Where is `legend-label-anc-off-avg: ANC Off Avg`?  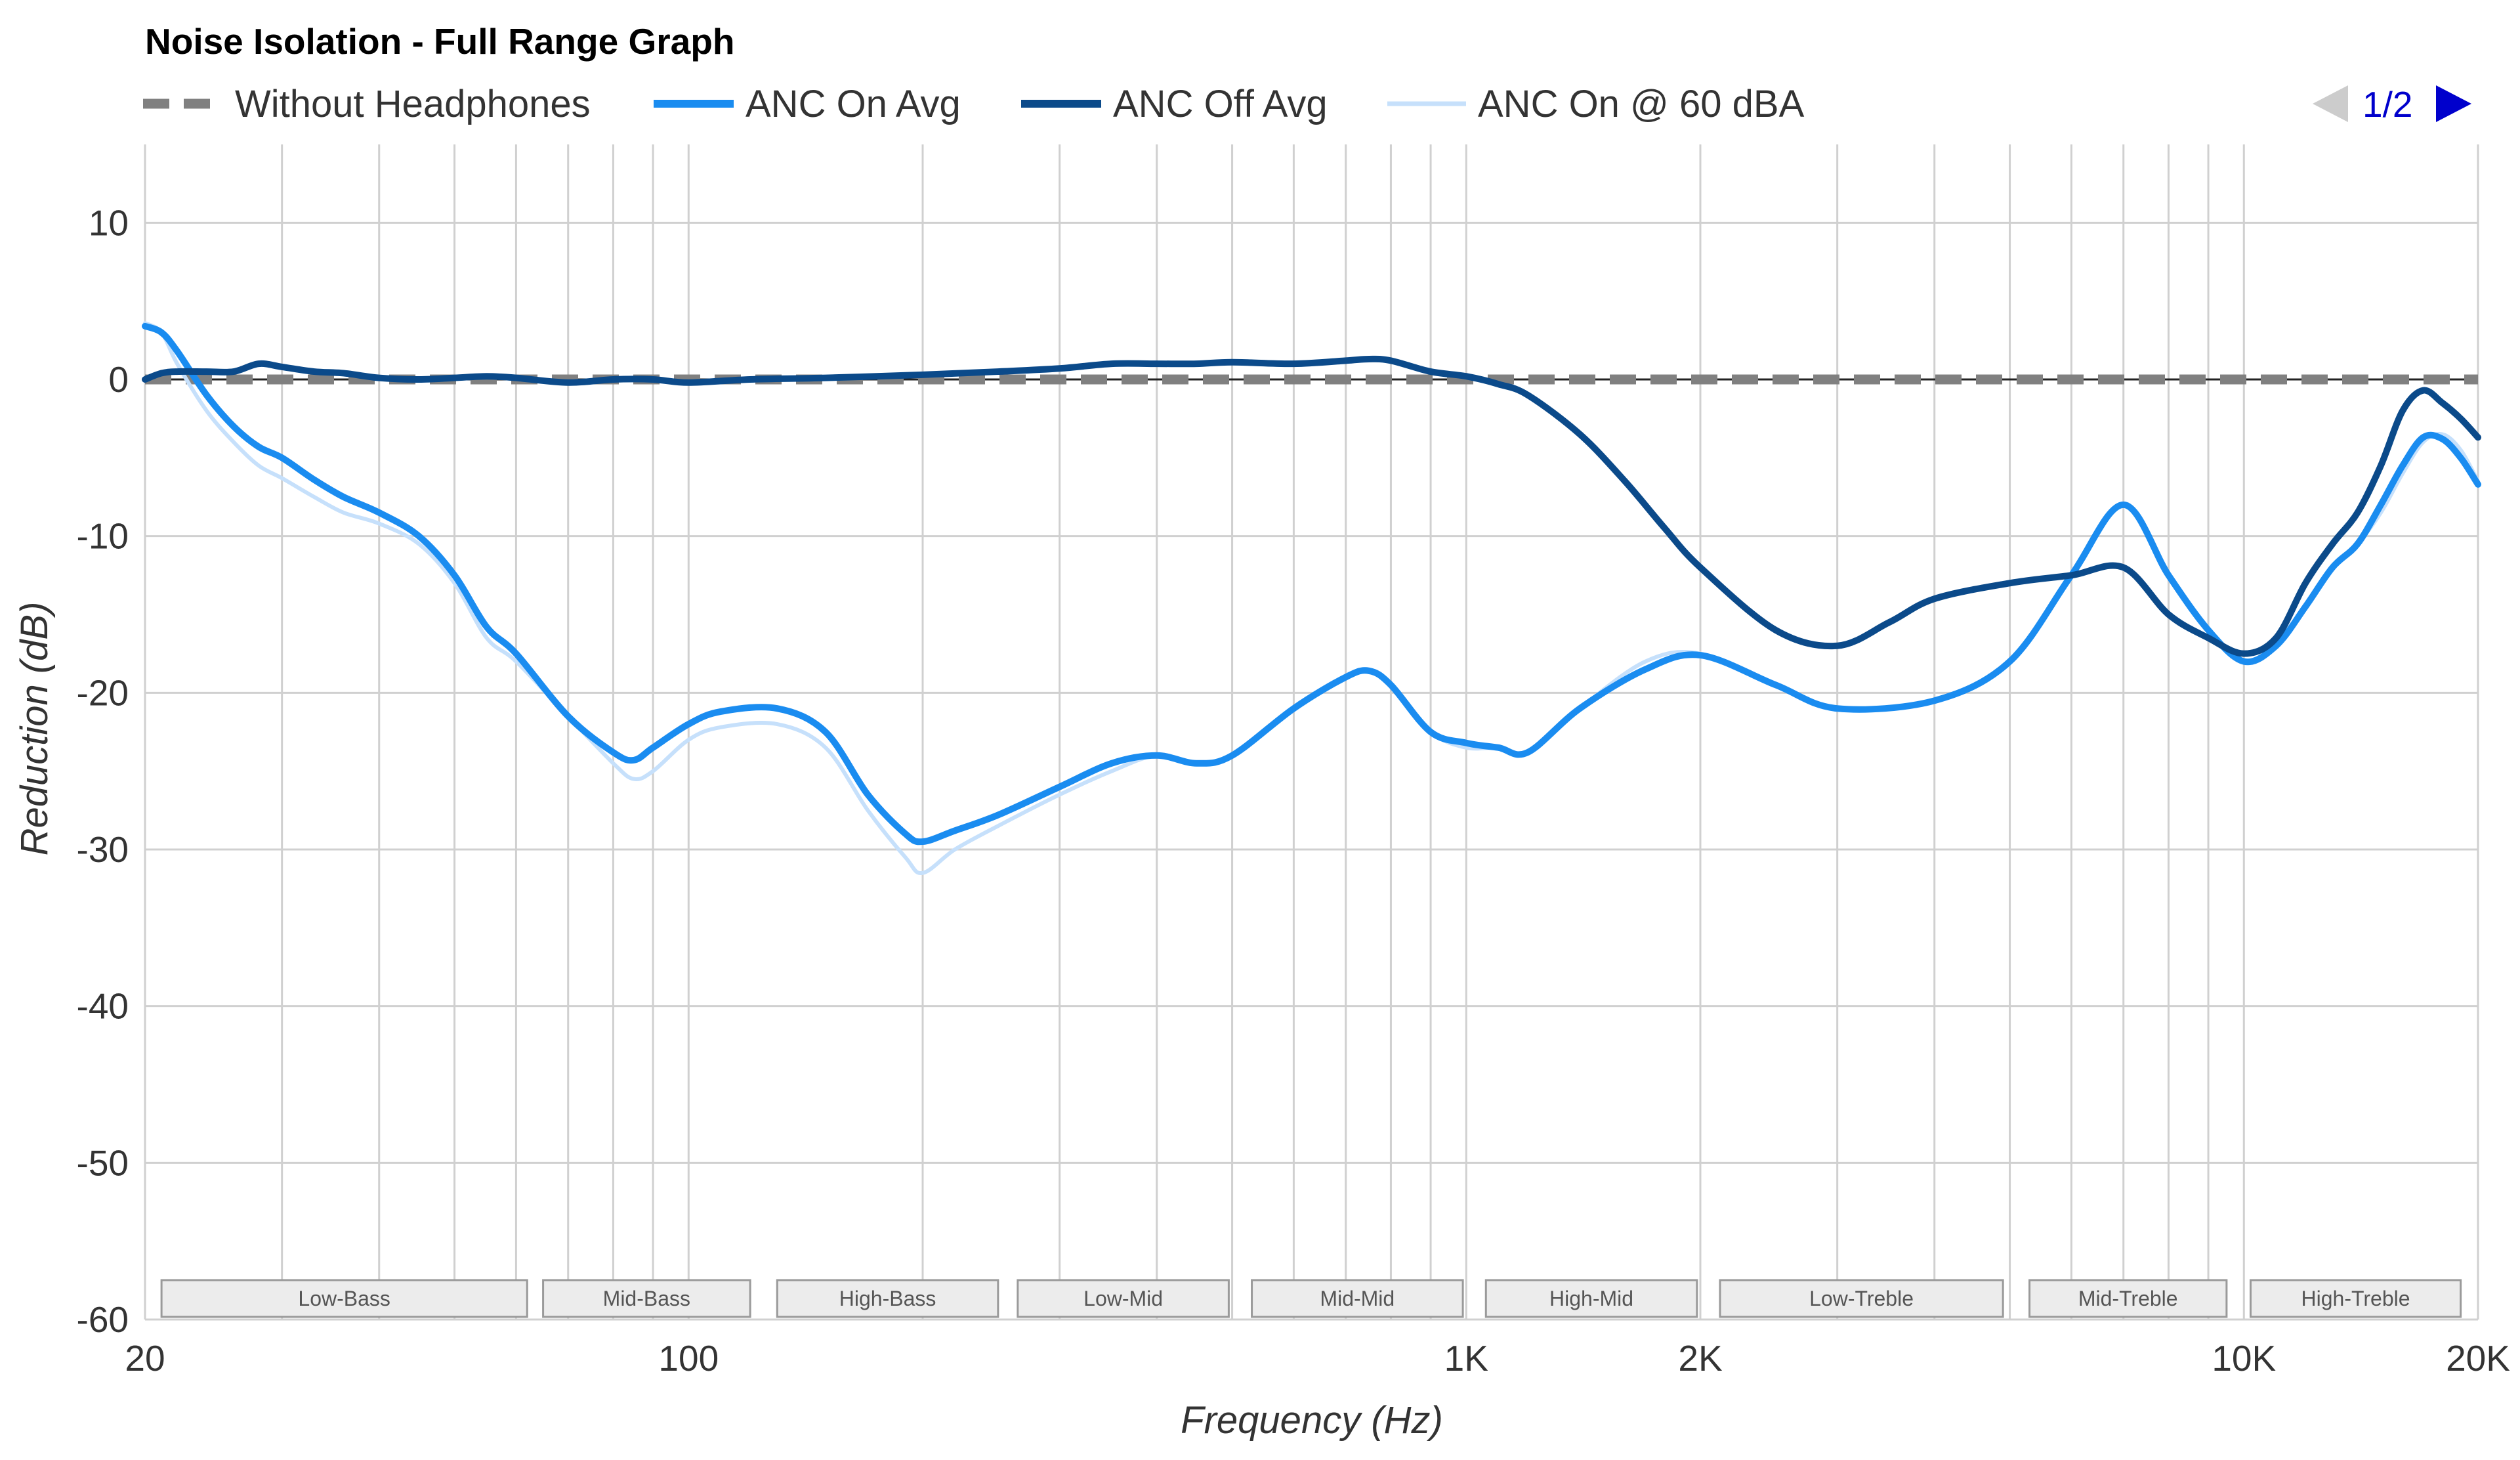
legend-label-anc-off-avg: ANC Off Avg is located at coordinates (1220, 104).